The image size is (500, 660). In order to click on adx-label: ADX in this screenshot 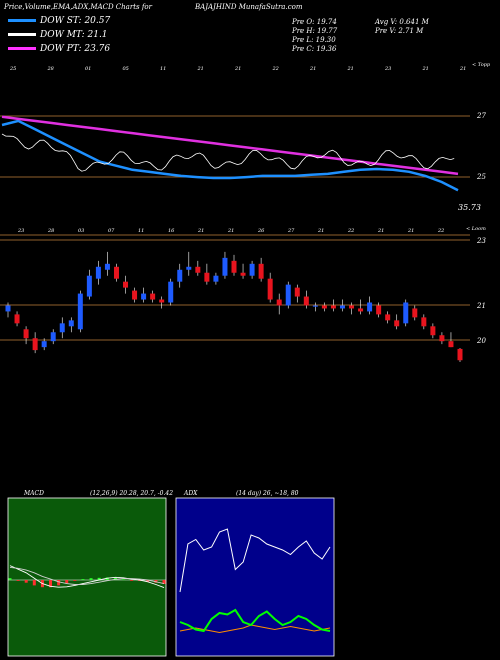, I will do `click(190, 493)`.